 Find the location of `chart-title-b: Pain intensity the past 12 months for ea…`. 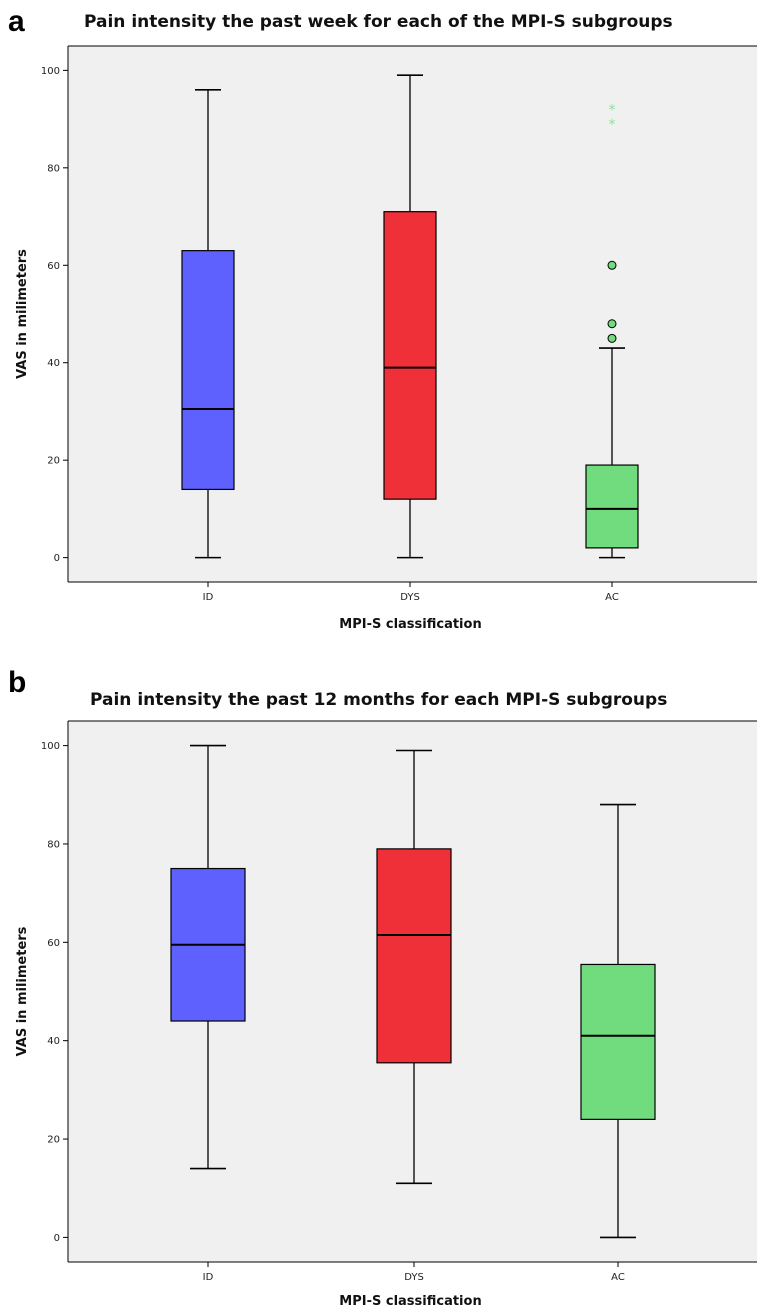

chart-title-b: Pain intensity the past 12 months for ea… is located at coordinates (379, 700).